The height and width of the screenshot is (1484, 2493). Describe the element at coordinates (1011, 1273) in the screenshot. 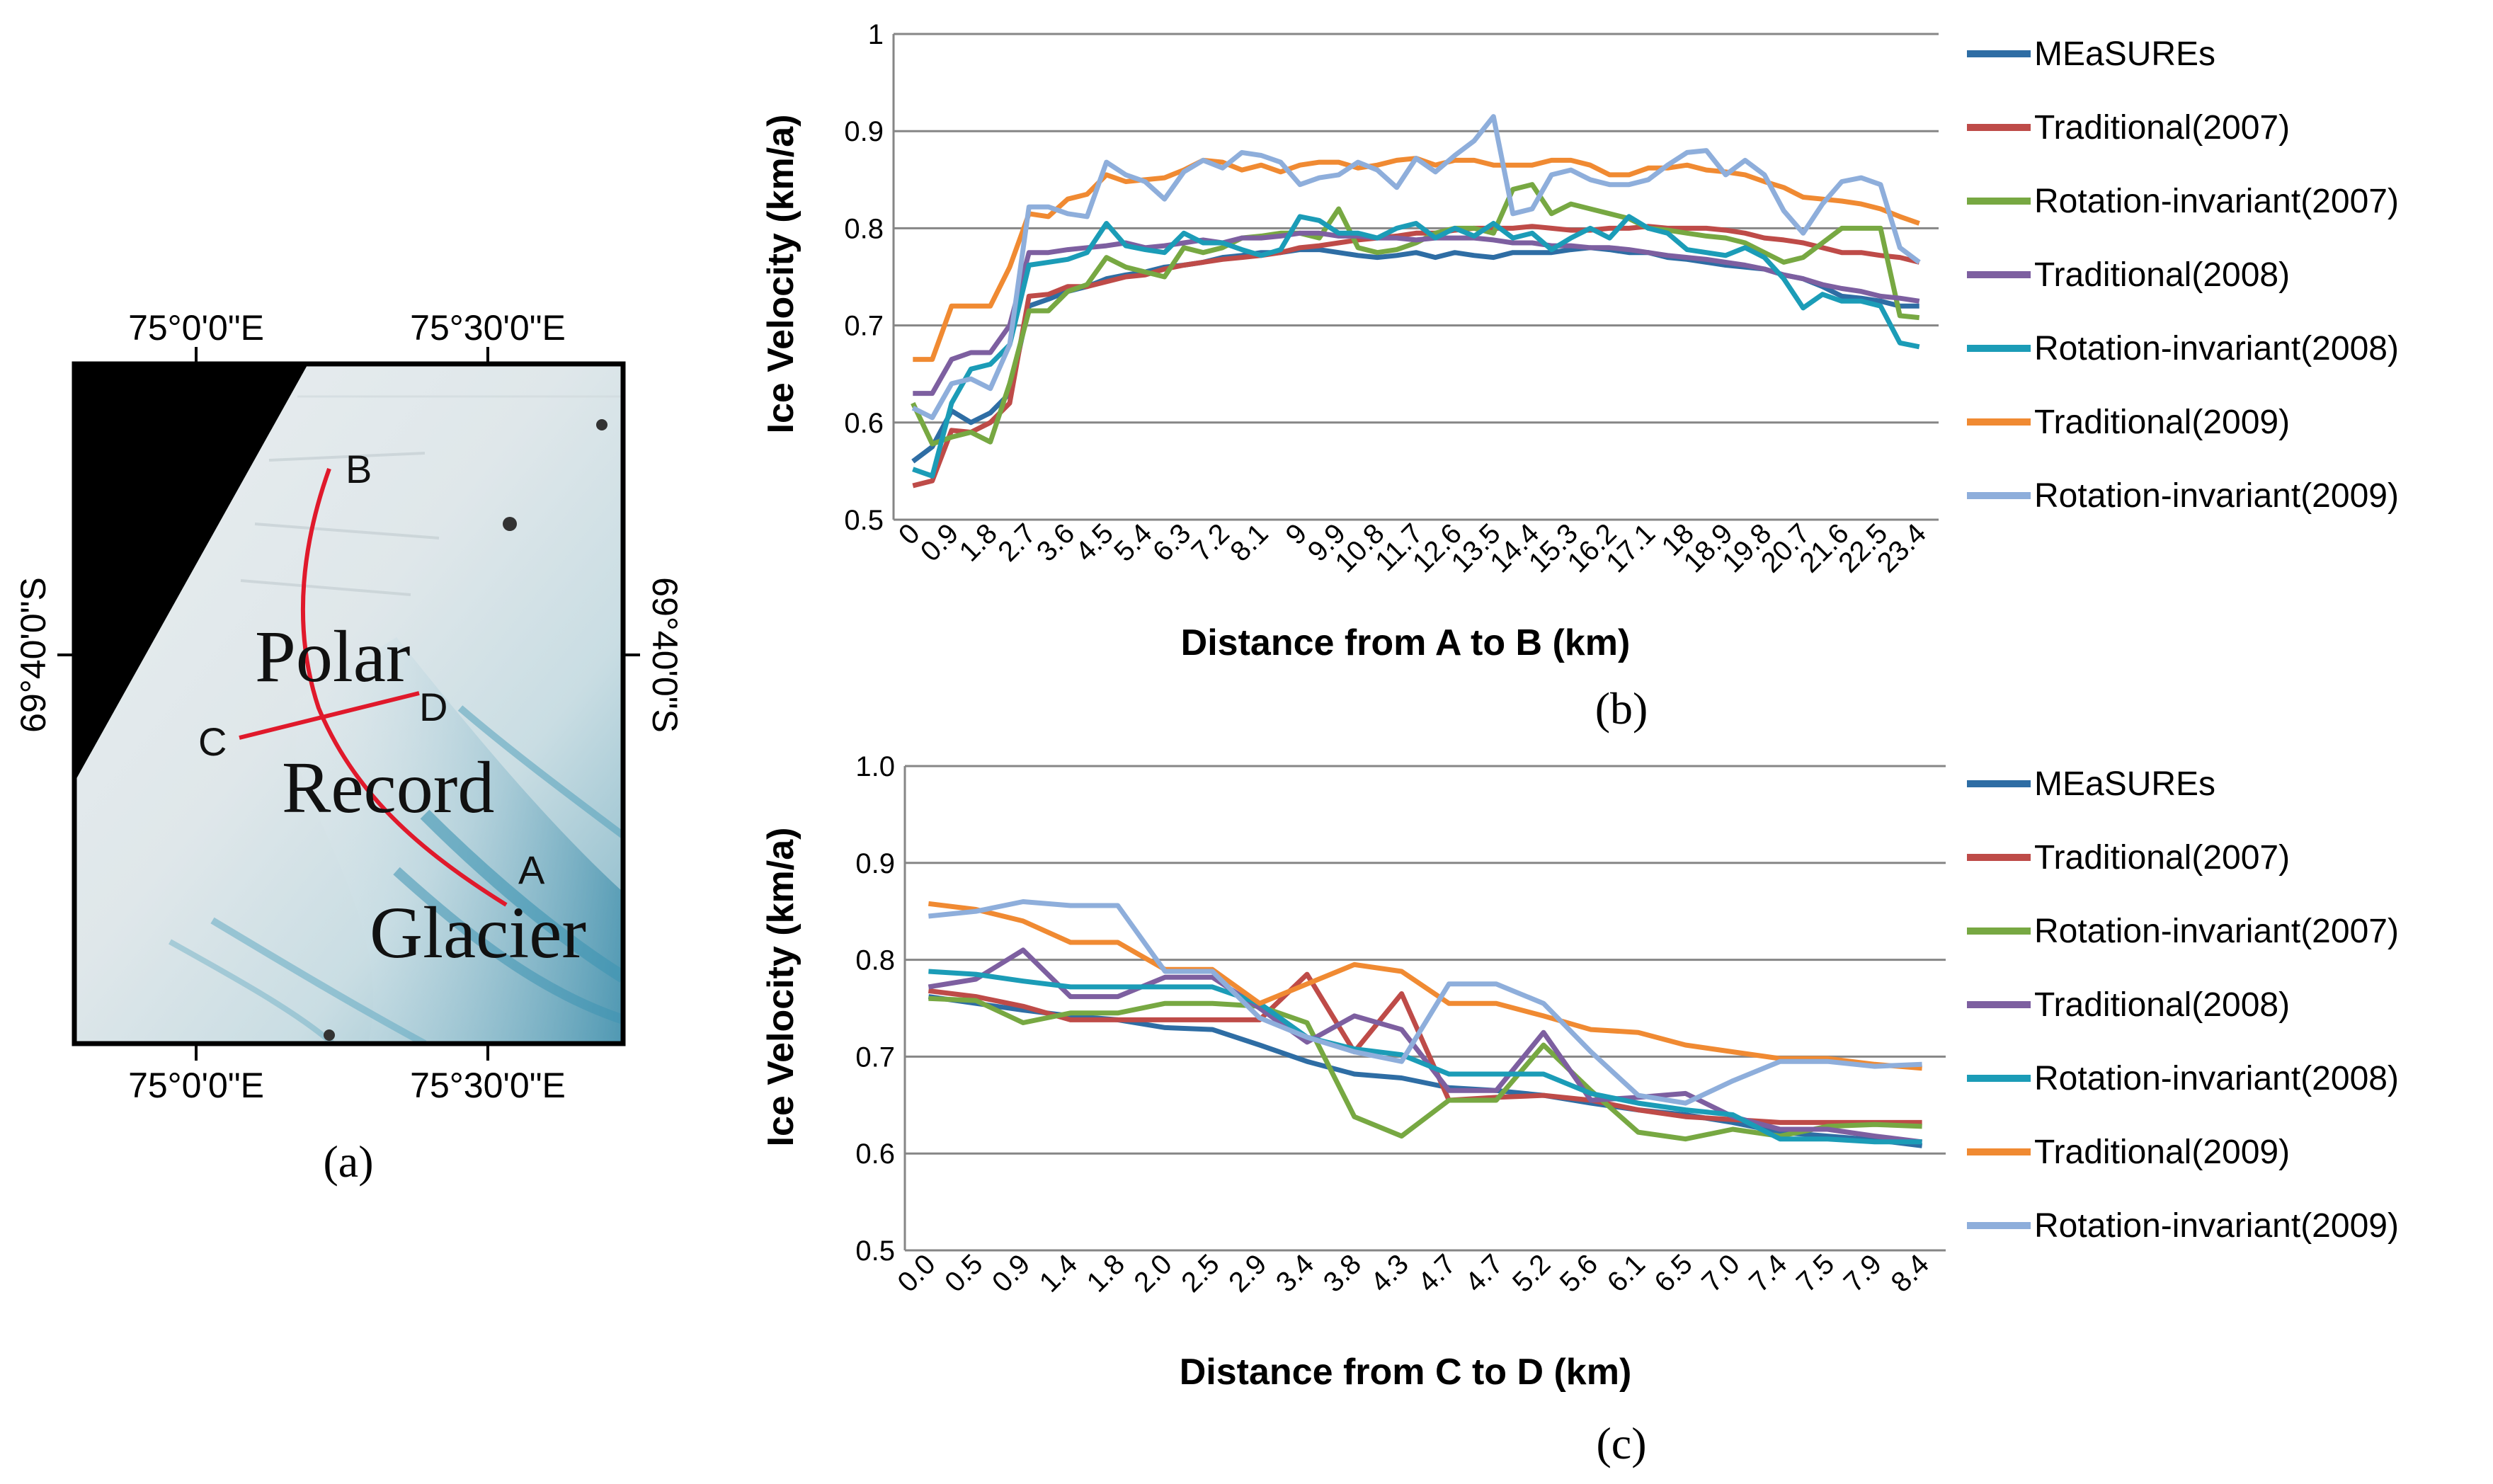

I see `x-tick-label: 0.9` at that location.